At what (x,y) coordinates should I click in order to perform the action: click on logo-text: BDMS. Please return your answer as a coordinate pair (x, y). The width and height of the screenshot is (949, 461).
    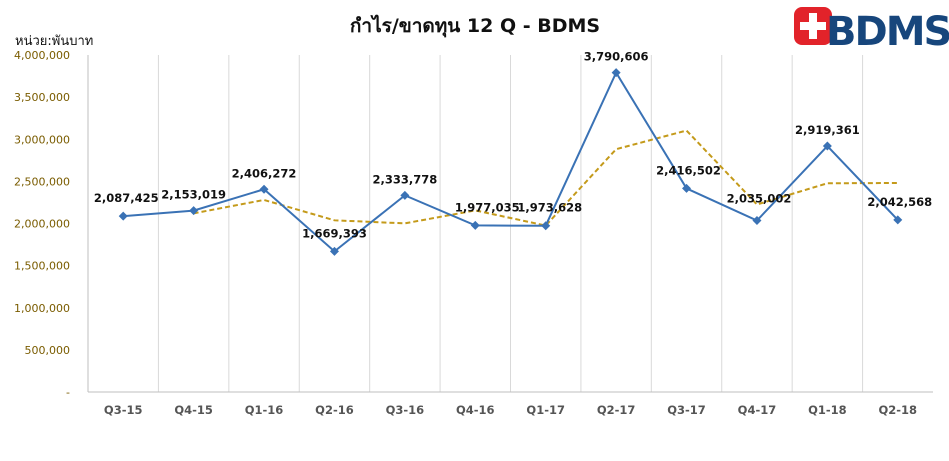
    Looking at the image, I should click on (887, 32).